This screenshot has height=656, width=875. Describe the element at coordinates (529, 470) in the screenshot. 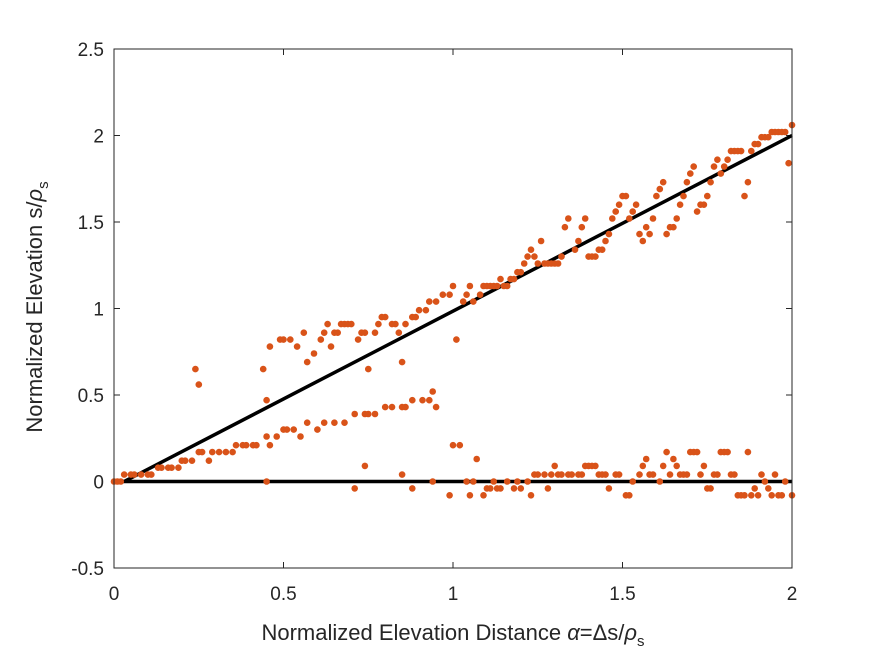

I see `zero-branch-series` at that location.